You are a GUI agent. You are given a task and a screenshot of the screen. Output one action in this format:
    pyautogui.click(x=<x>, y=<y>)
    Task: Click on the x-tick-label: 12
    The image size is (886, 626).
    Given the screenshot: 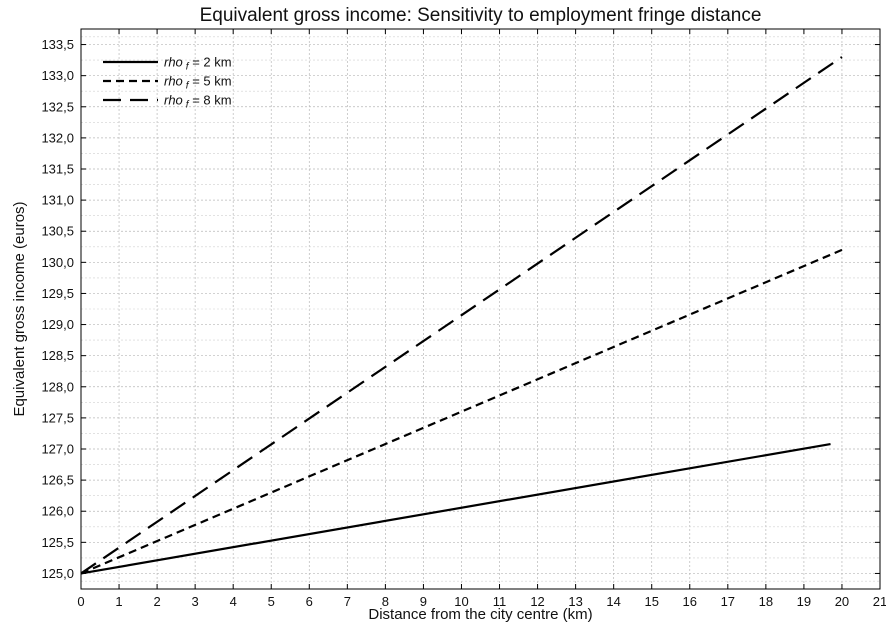 What is the action you would take?
    pyautogui.click(x=537, y=601)
    